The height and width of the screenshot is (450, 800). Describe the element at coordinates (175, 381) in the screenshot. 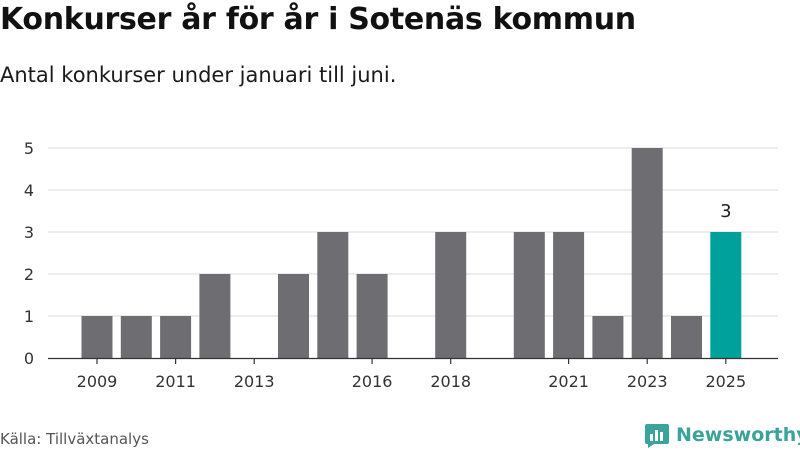

I see `x-tick-label: 2011` at that location.